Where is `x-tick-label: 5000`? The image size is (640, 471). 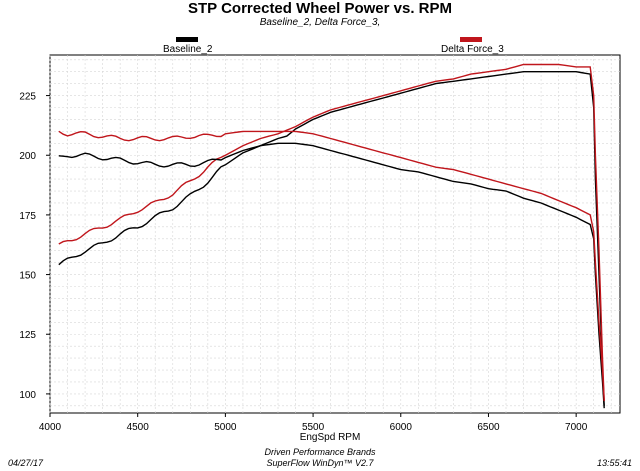 x-tick-label: 5000 is located at coordinates (225, 427).